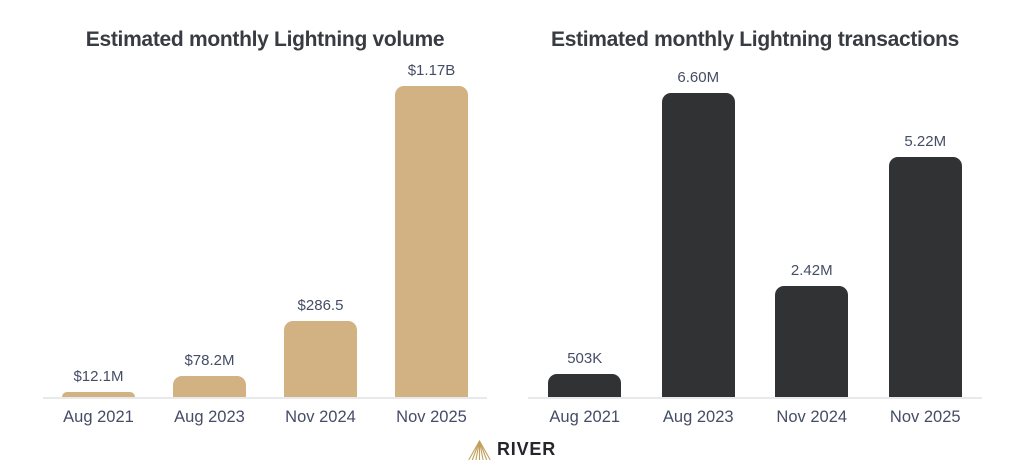 Image resolution: width=1024 pixels, height=467 pixels. Describe the element at coordinates (265, 39) in the screenshot. I see `volume-chart-title: Estimated monthly Lightning volume` at that location.